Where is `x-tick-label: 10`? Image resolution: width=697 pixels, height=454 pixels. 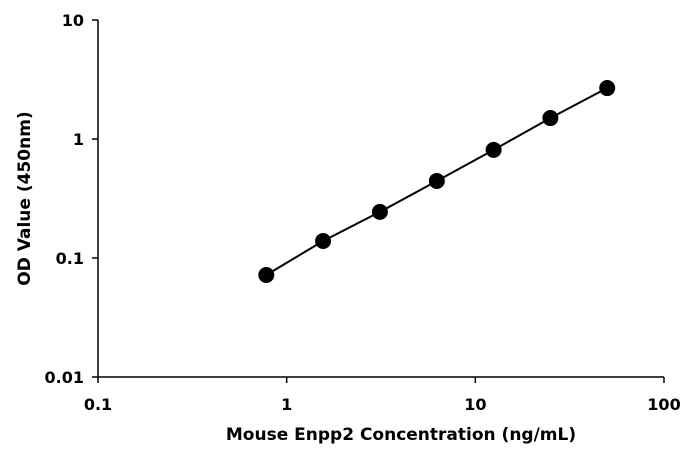 x-tick-label: 10 is located at coordinates (475, 404).